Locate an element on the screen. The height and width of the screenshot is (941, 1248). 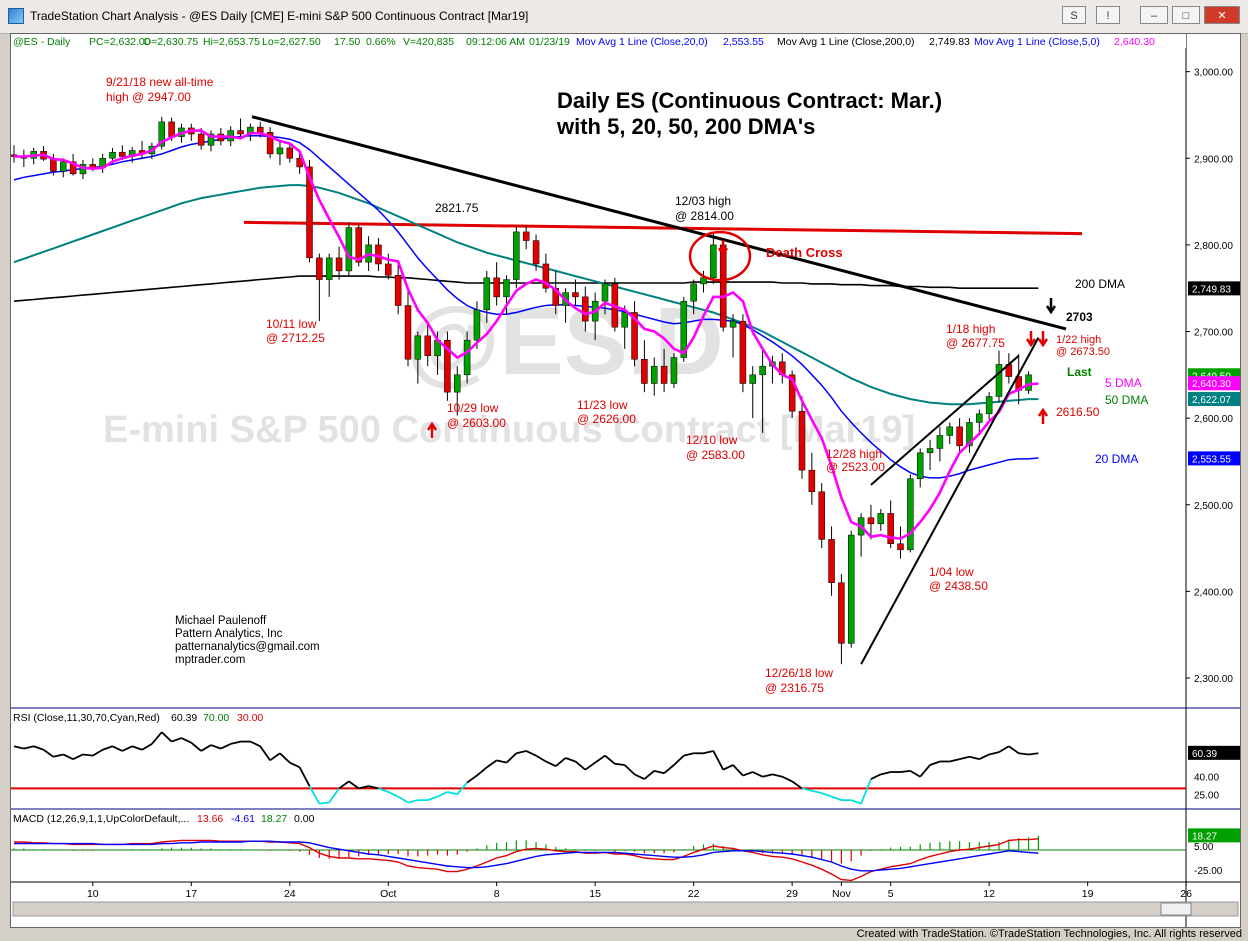
price-label-text: 2,553.55 is located at coordinates (1211, 459).